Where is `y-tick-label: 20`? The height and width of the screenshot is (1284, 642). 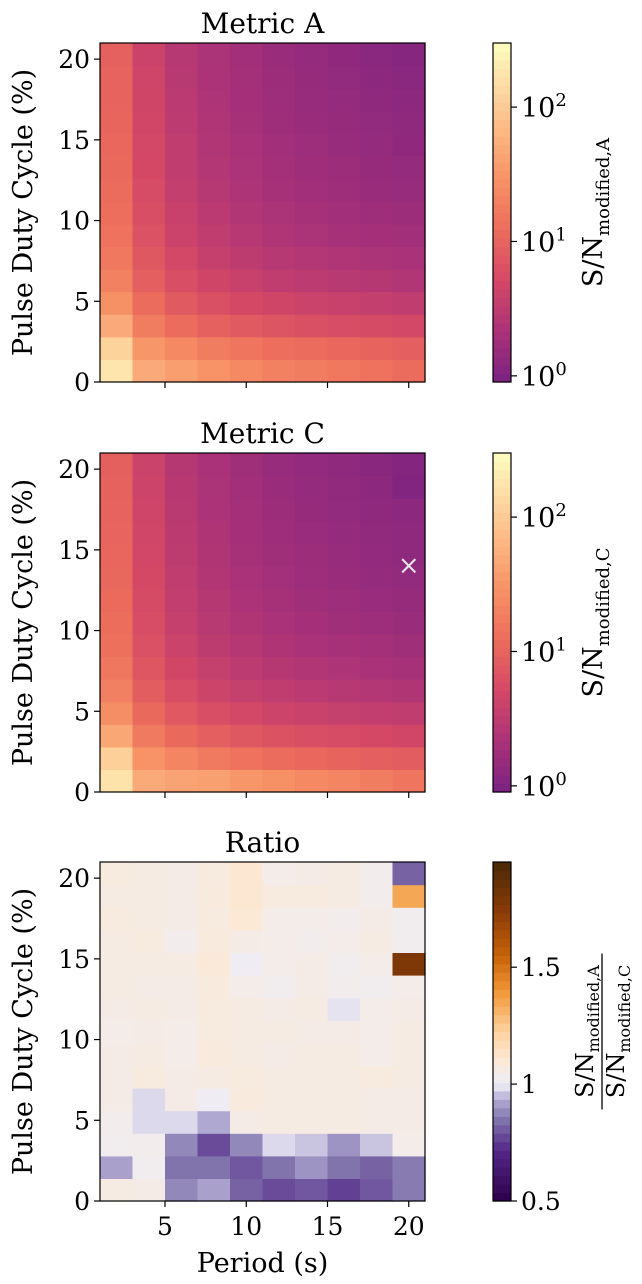 y-tick-label: 20 is located at coordinates (74, 59).